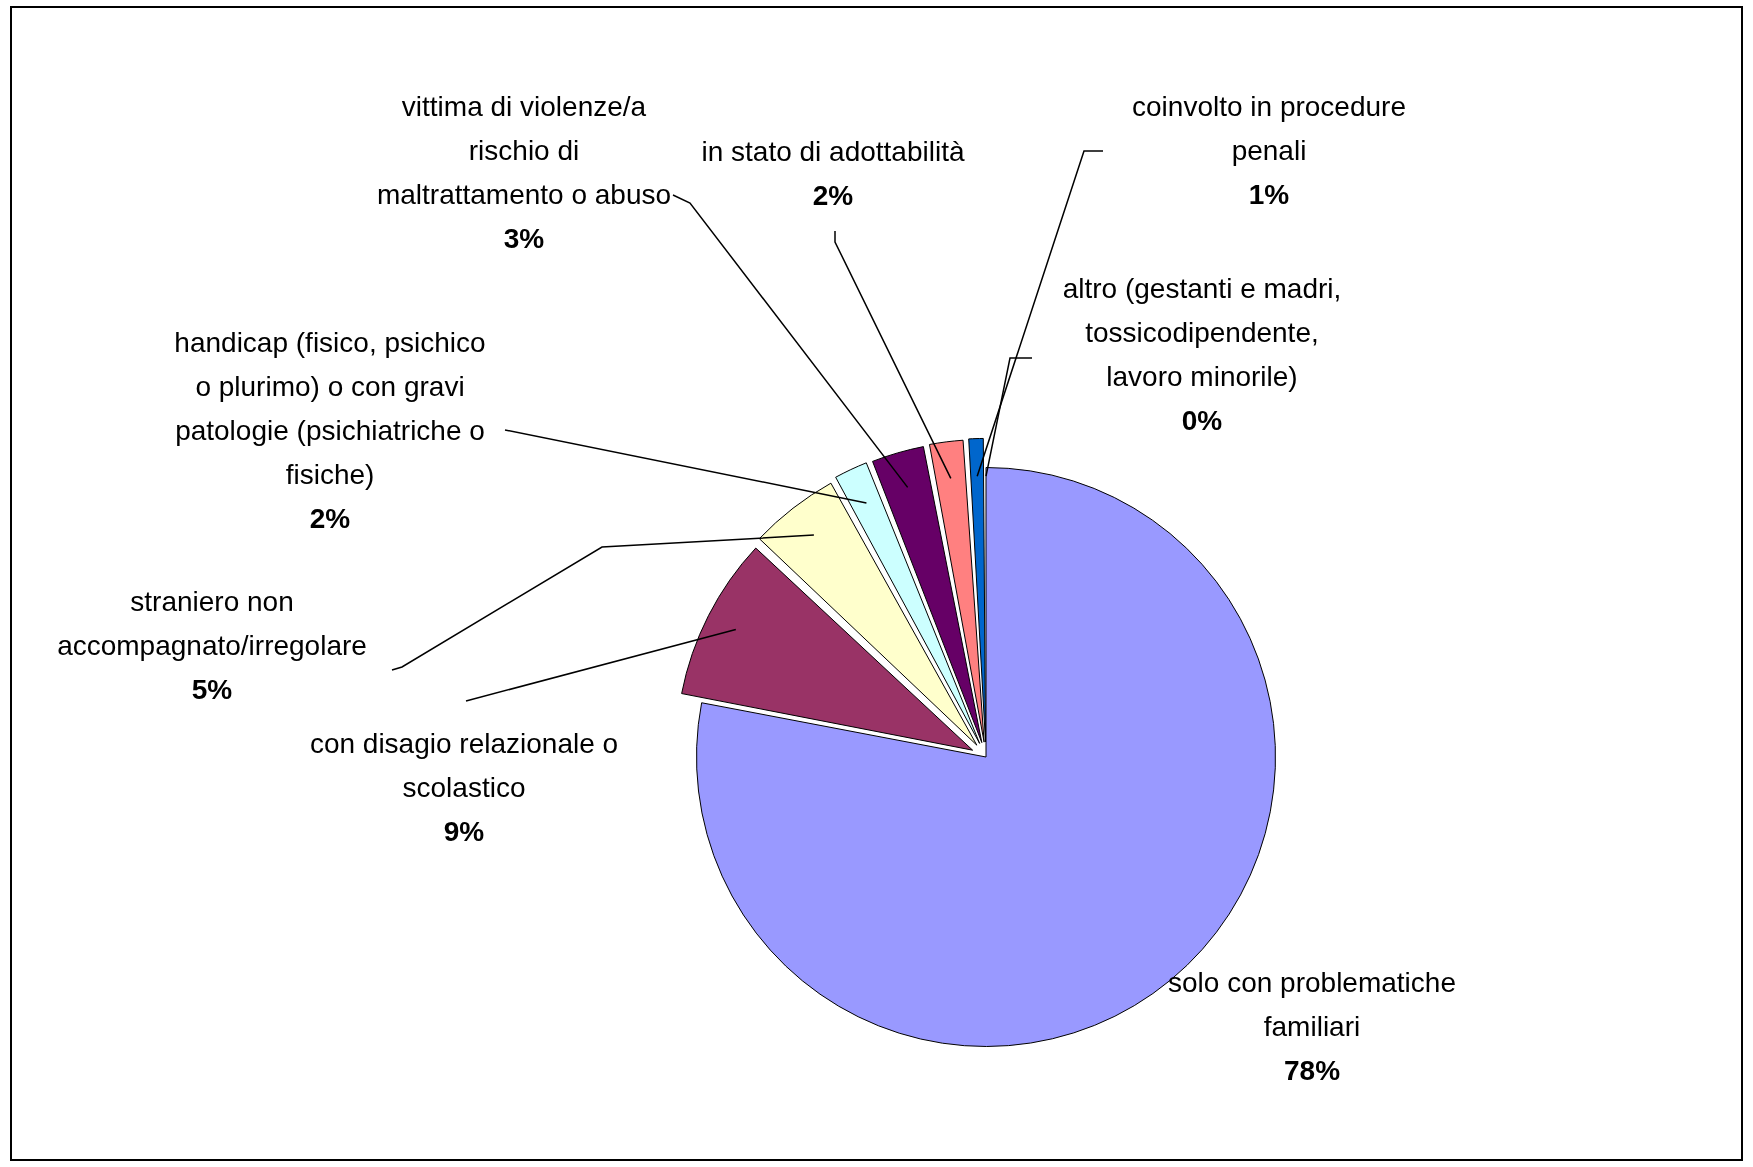 This screenshot has height=1167, width=1753. I want to click on data-label: 9%, so click(464, 831).